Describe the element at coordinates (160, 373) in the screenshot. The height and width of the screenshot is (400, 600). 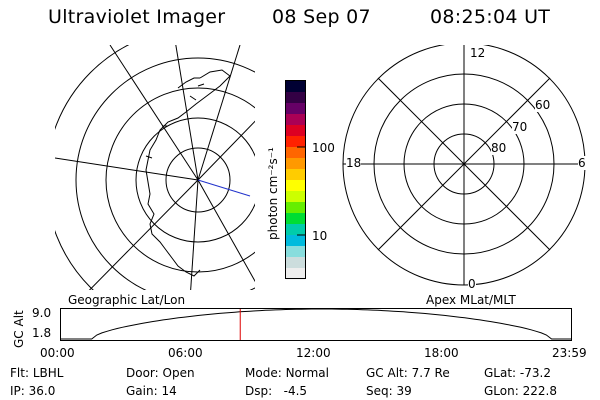
I see `info-door: Door: Open` at that location.